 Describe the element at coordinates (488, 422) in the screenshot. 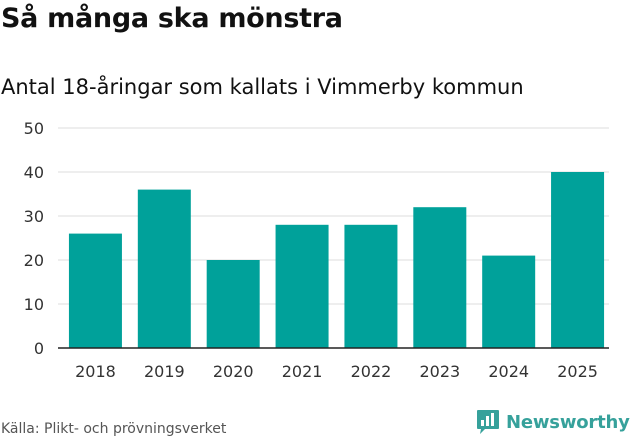

I see `newsworthy-logo-icon` at that location.